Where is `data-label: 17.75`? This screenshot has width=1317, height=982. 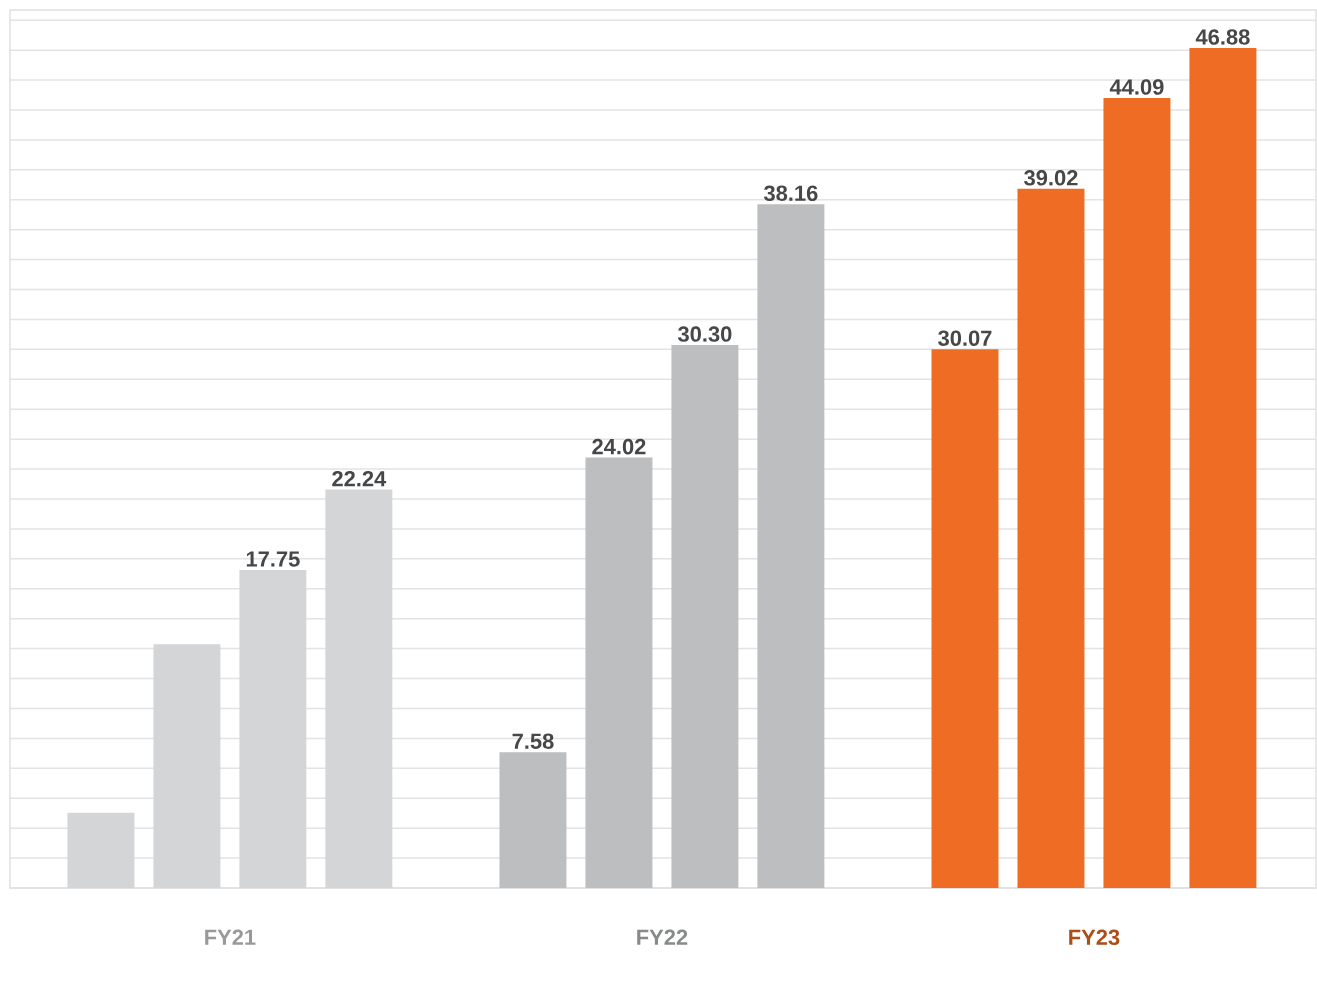
data-label: 17.75 is located at coordinates (273, 559).